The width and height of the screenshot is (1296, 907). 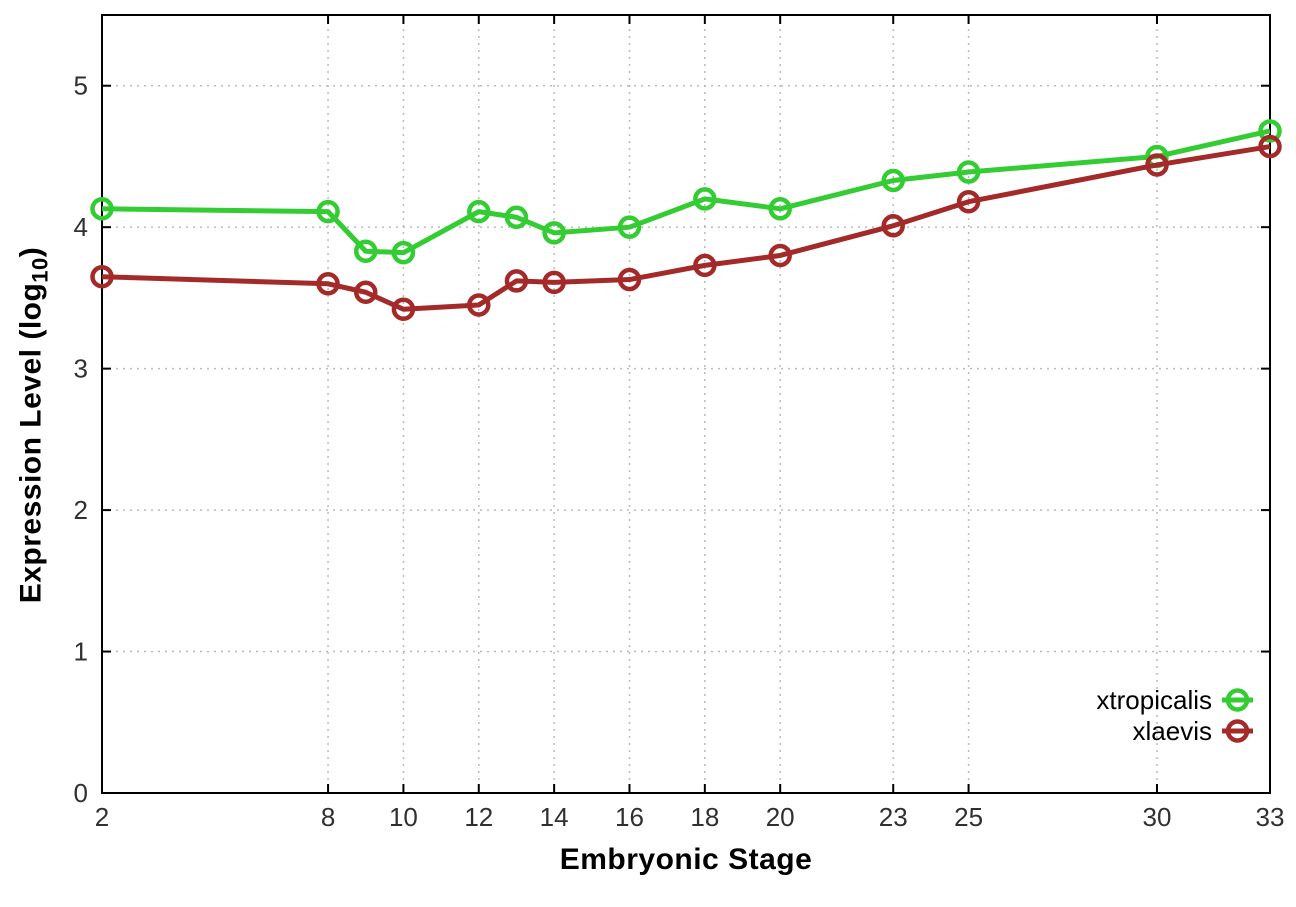 I want to click on x-tick-label: 25, so click(x=968, y=817).